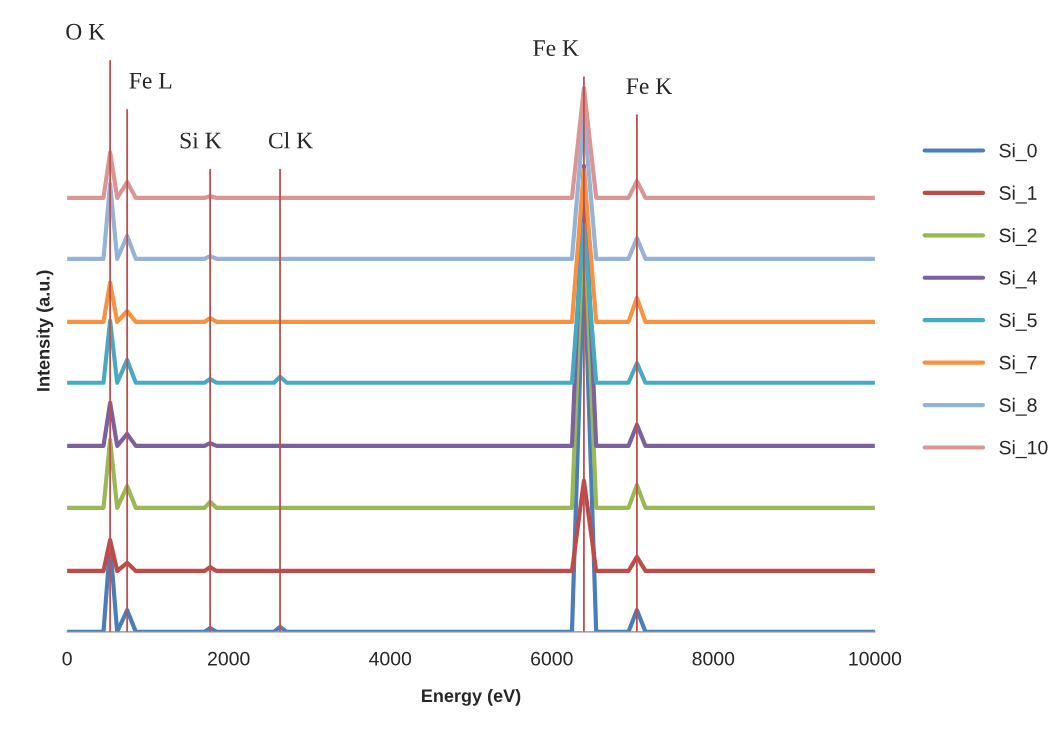  I want to click on legend-label: Si_5, so click(1018, 321).